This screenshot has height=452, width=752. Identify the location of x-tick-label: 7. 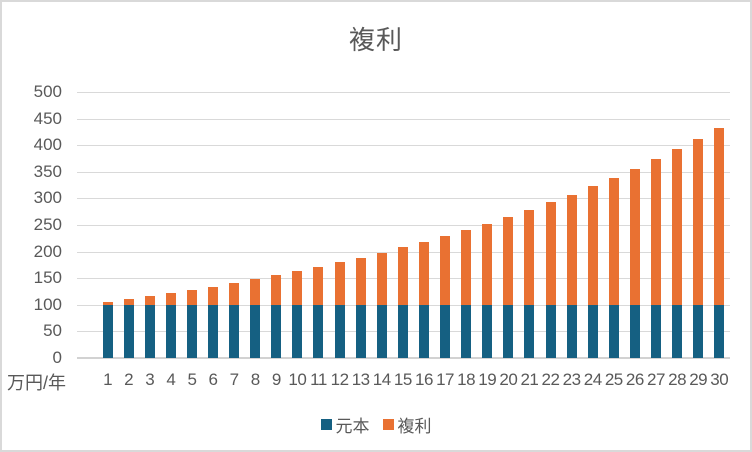
(234, 379).